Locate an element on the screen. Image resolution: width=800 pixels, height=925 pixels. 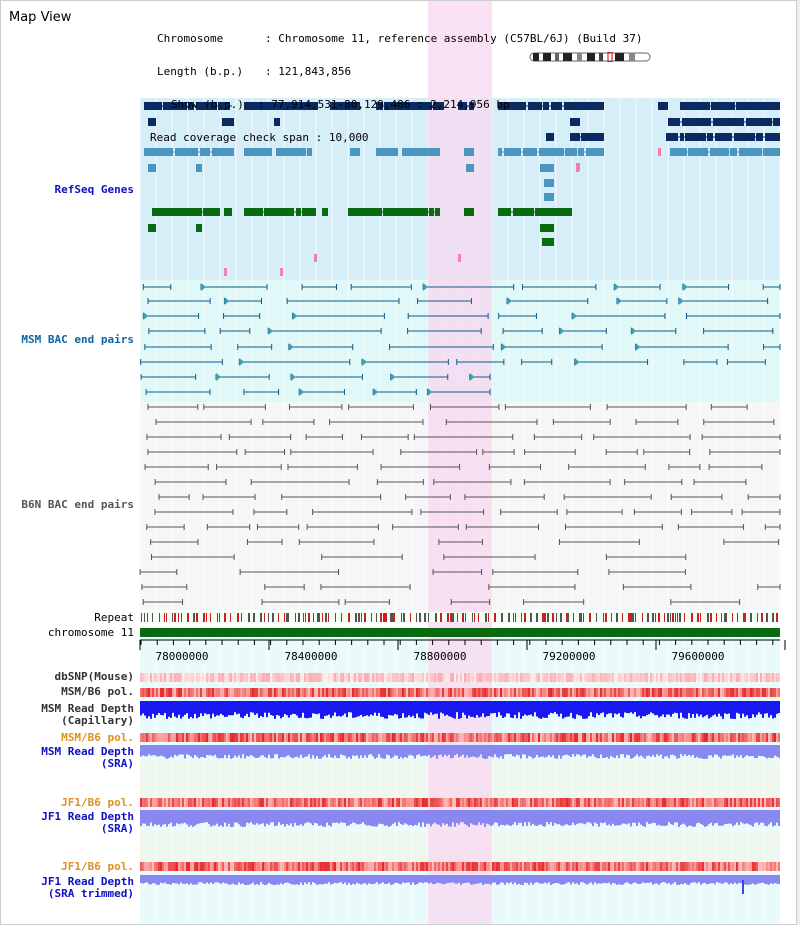
coverage-label: Read coverage check span is located at coordinates (229, 137).